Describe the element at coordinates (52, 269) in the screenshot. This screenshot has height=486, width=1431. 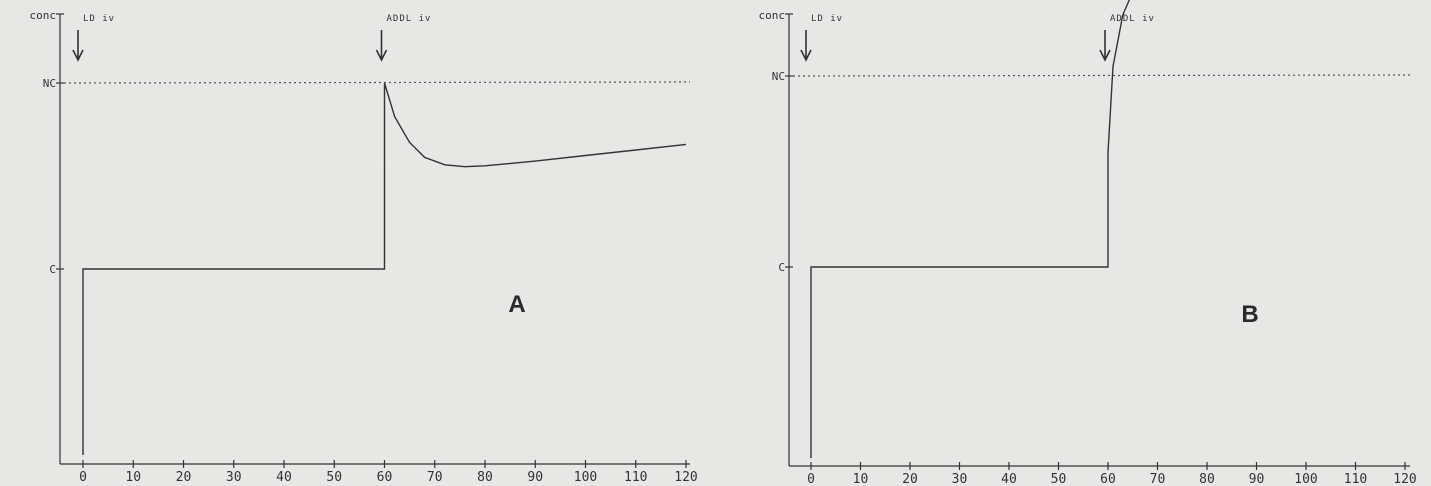
I see `chart-a-y-tick-label: C` at that location.